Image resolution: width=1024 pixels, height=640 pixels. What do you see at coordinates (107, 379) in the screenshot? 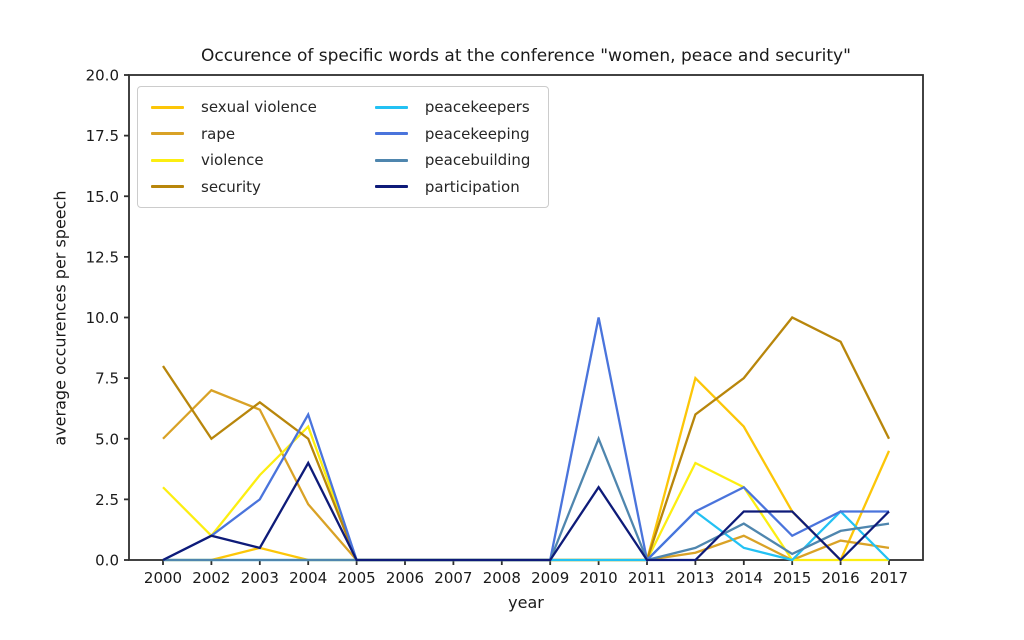
I see `y-tick-label: 7.5` at bounding box center [107, 379].